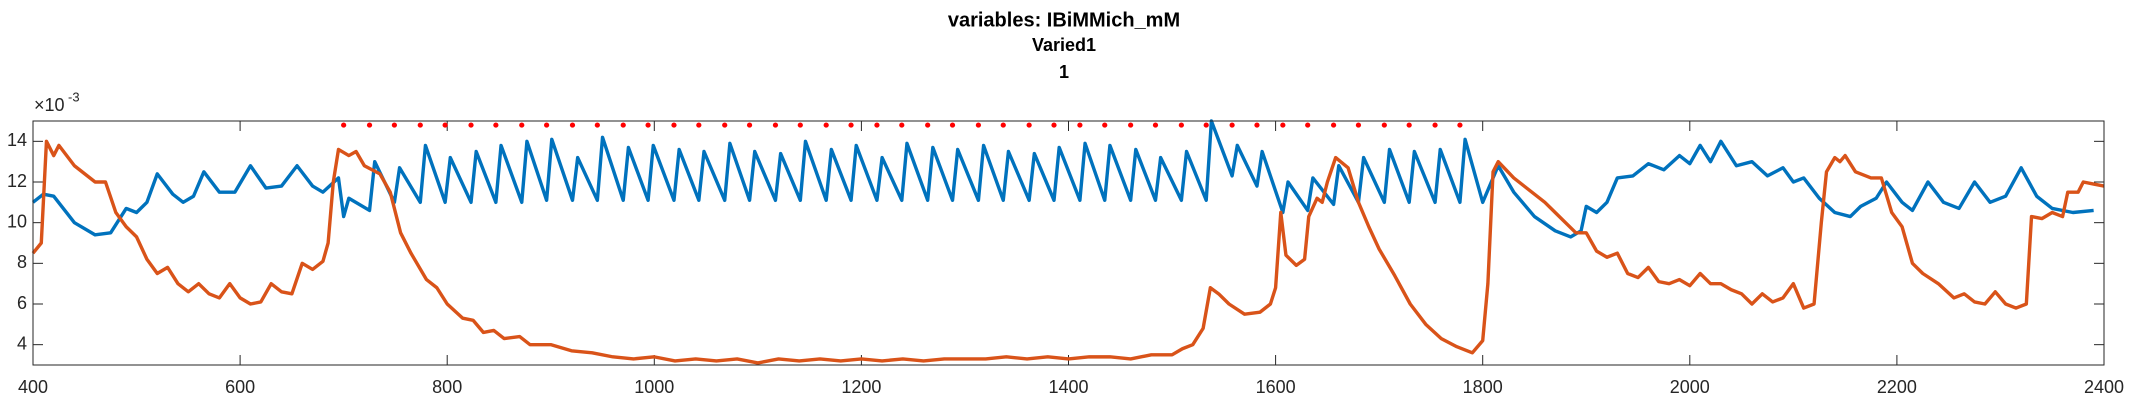 This screenshot has height=400, width=2133. Describe the element at coordinates (1064, 20) in the screenshot. I see `chart-title: variables: IBiMMich_mM` at that location.